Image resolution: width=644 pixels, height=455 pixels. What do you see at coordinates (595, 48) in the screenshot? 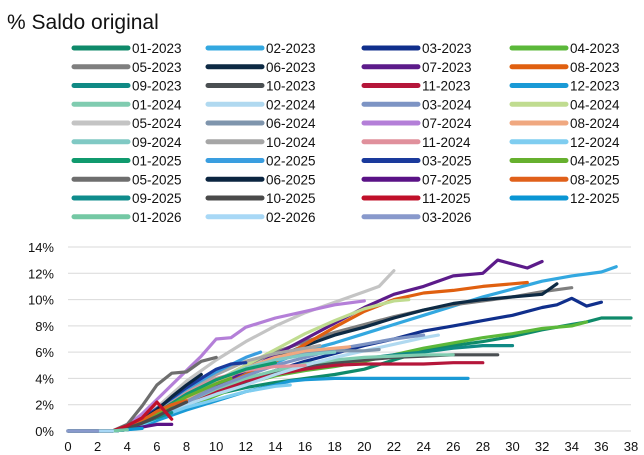
I see `legend-label: 04-2023` at bounding box center [595, 48].